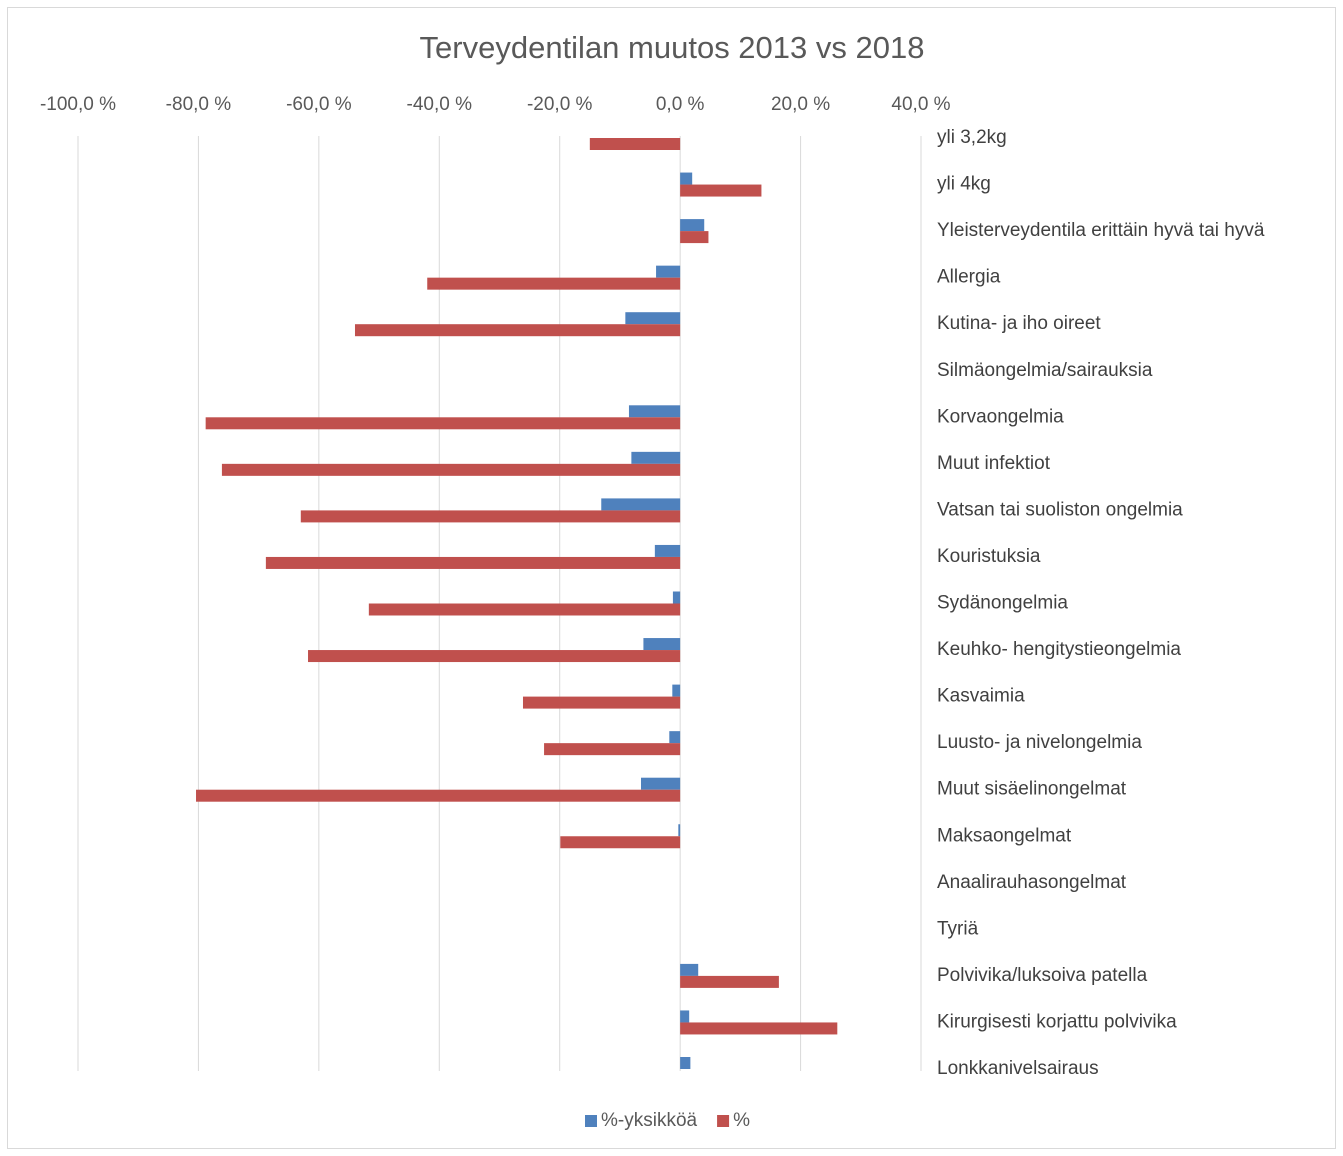 Image resolution: width=1343 pixels, height=1156 pixels. What do you see at coordinates (672, 47) in the screenshot?
I see `chart-title: Terveydentilan muutos 2013 vs 2018` at bounding box center [672, 47].